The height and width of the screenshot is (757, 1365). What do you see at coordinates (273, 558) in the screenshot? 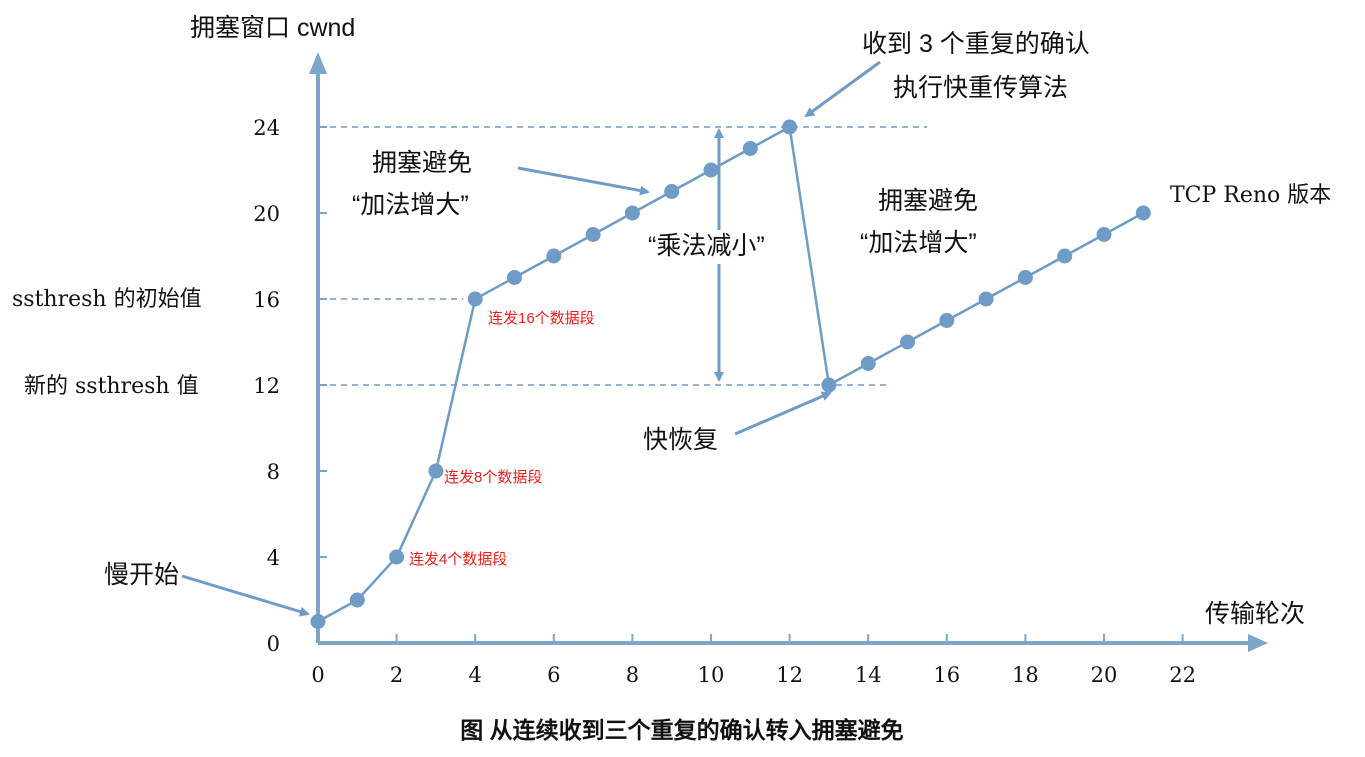
I see `y-tick-label: 4` at bounding box center [273, 558].